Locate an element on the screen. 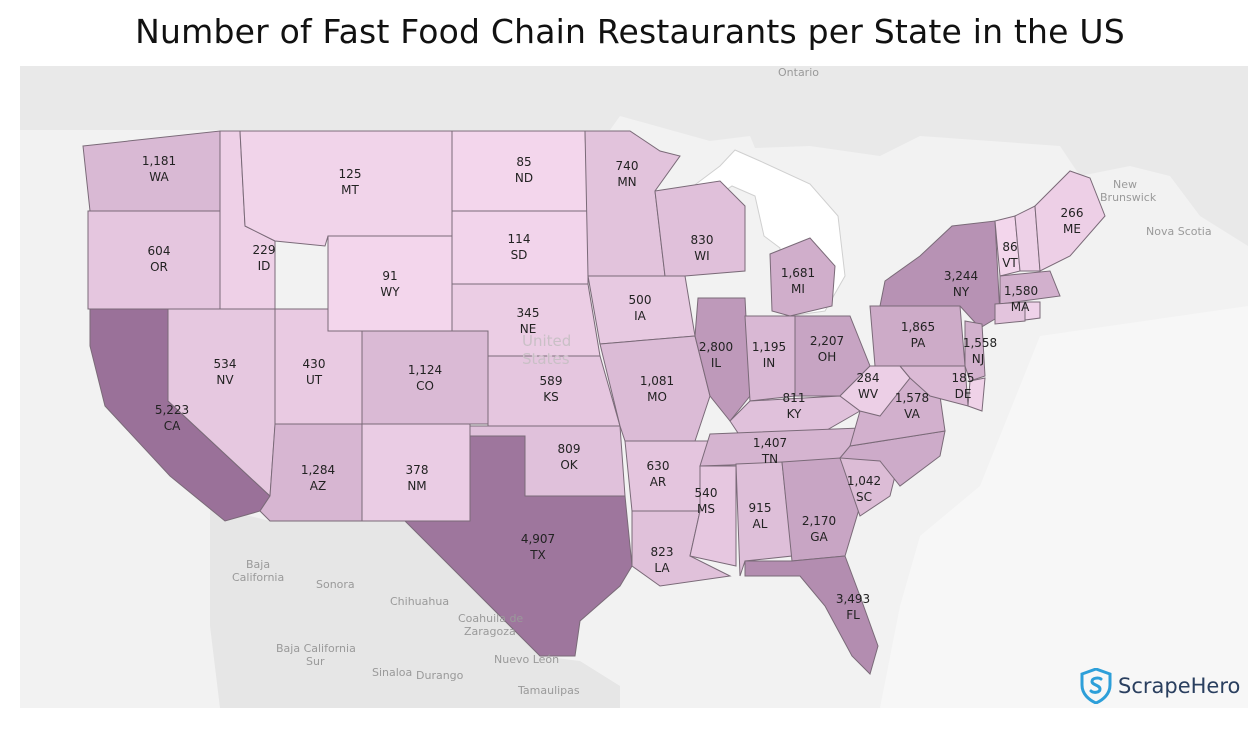 Image resolution: width=1260 pixels, height=739 pixels. region-label: Baja is located at coordinates (258, 564).